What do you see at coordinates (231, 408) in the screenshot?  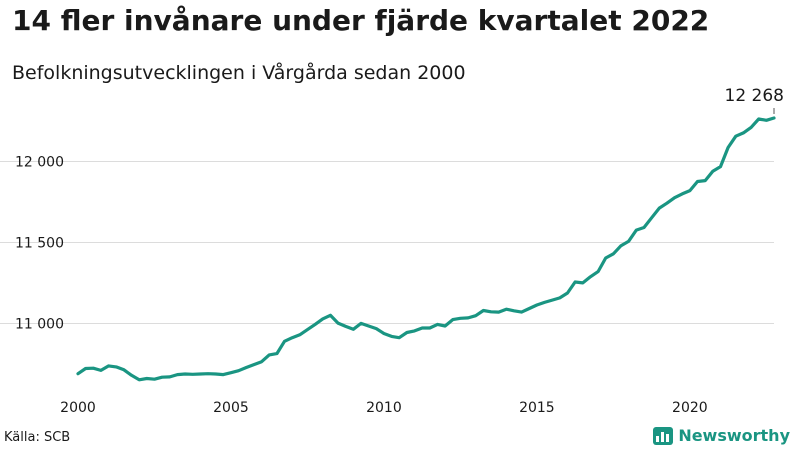 I see `x-tick-label: 2005` at bounding box center [231, 408].